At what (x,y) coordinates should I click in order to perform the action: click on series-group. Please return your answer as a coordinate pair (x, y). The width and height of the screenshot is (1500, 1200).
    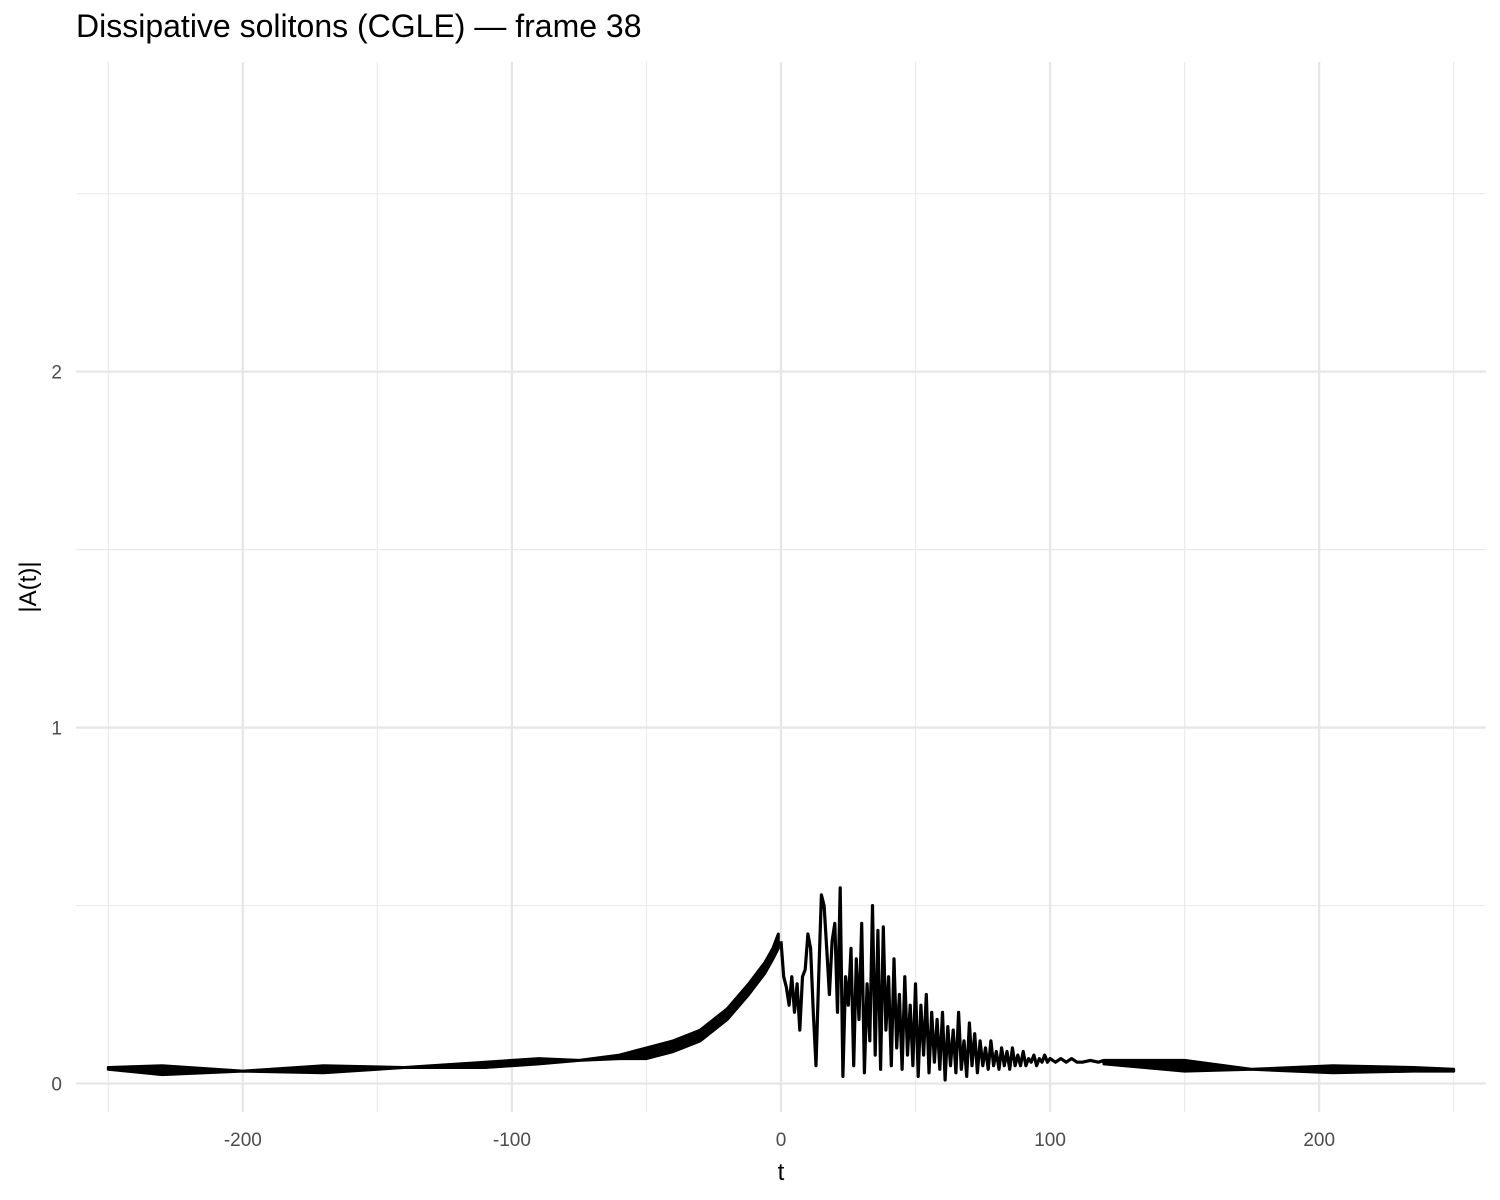
    Looking at the image, I should click on (781, 984).